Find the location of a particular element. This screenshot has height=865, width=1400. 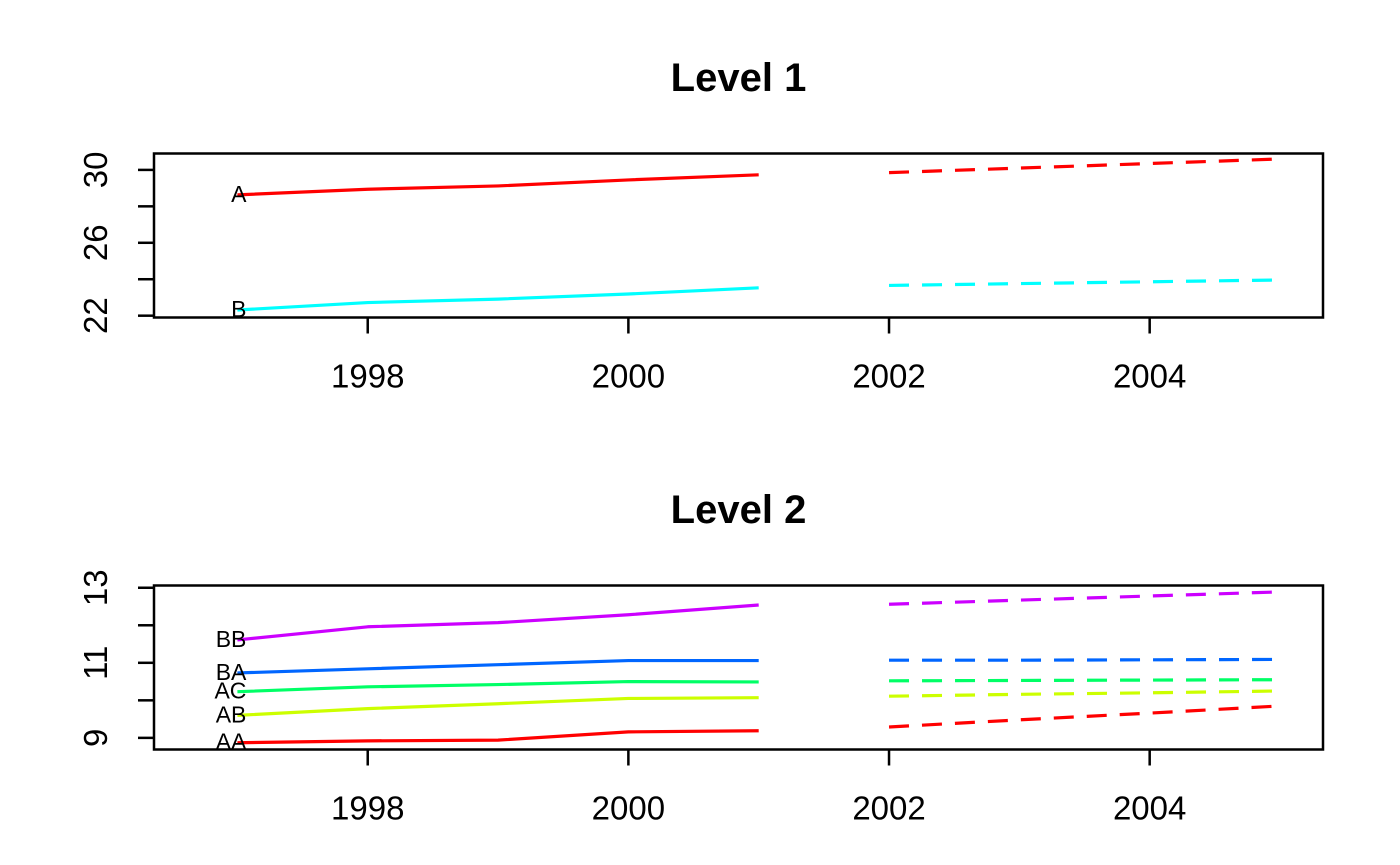

series-AC-forecast-line is located at coordinates (1084, 680).